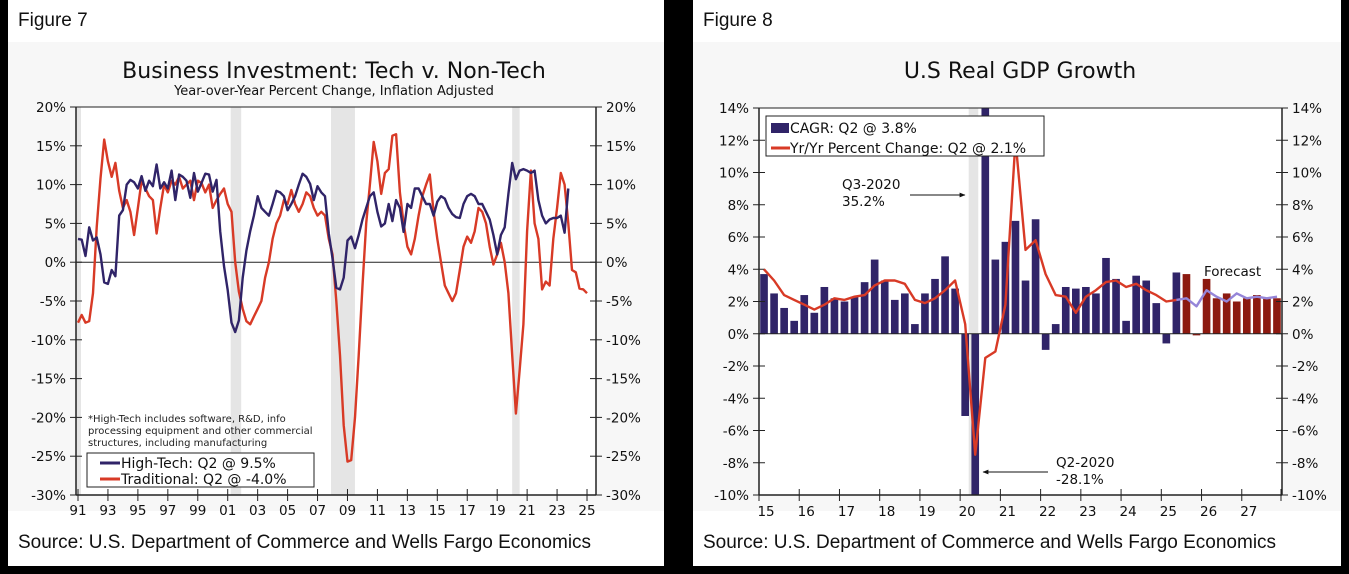 The image size is (1349, 574). What do you see at coordinates (51, 108) in the screenshot?
I see `y-tick-label-left: 20%` at bounding box center [51, 108].